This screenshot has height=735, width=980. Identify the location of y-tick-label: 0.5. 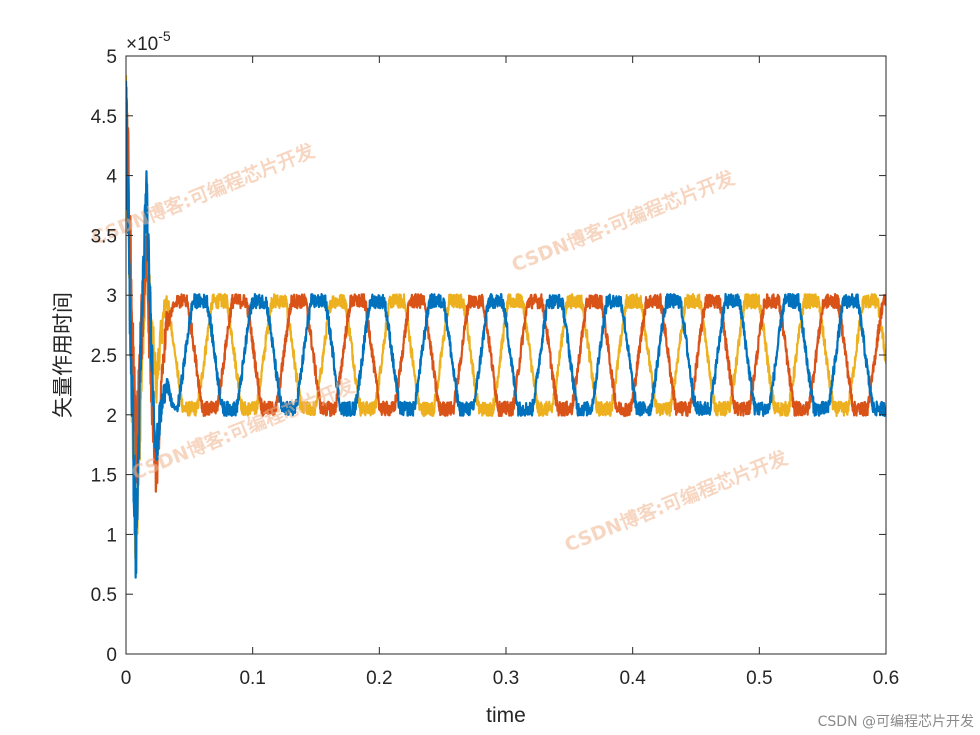
(104, 595).